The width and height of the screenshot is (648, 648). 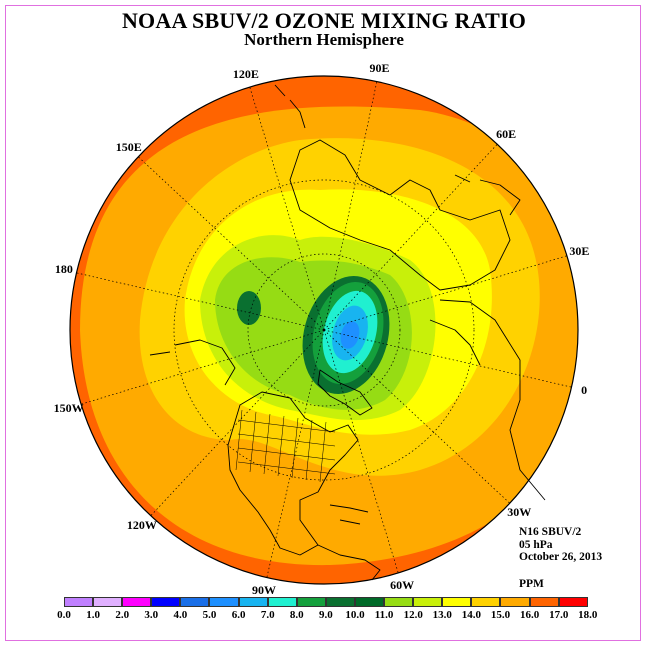 I want to click on colorbar-tick-label: 0.0, so click(x=64, y=615).